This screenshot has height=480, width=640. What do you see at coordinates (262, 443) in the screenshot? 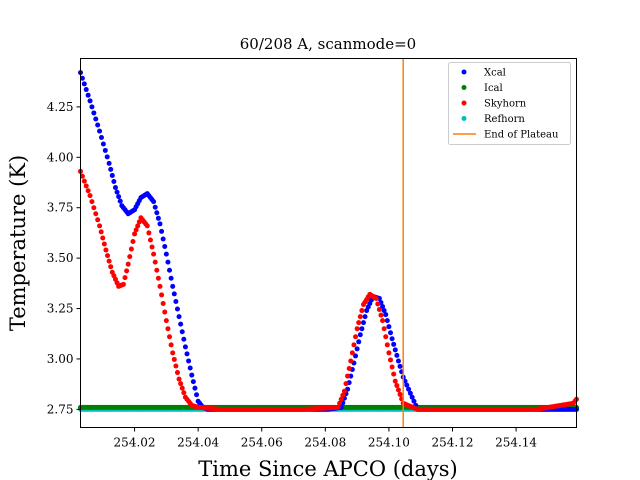
I see `x-tick-label: 254.06` at bounding box center [262, 443].